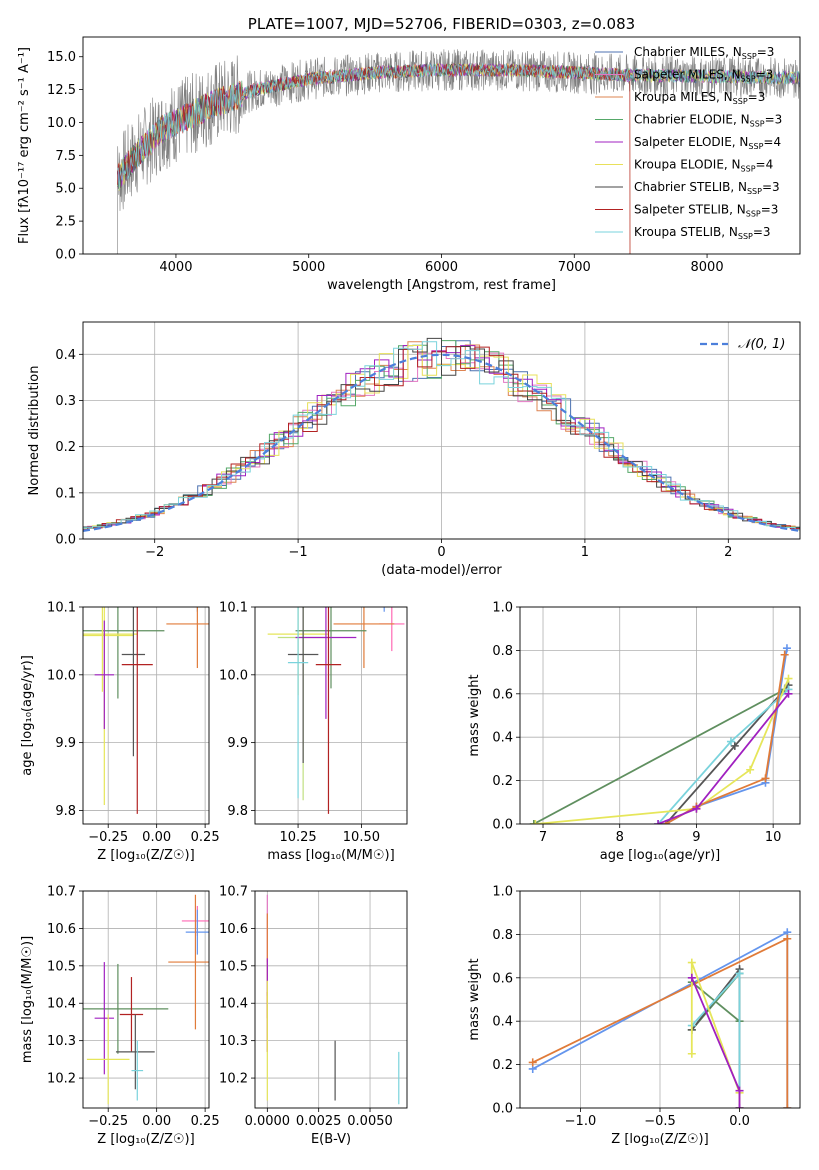 The image size is (819, 1170). What do you see at coordinates (742, 344) in the screenshot?
I see `residual-legend: 𝒩(0, 1)` at bounding box center [742, 344].